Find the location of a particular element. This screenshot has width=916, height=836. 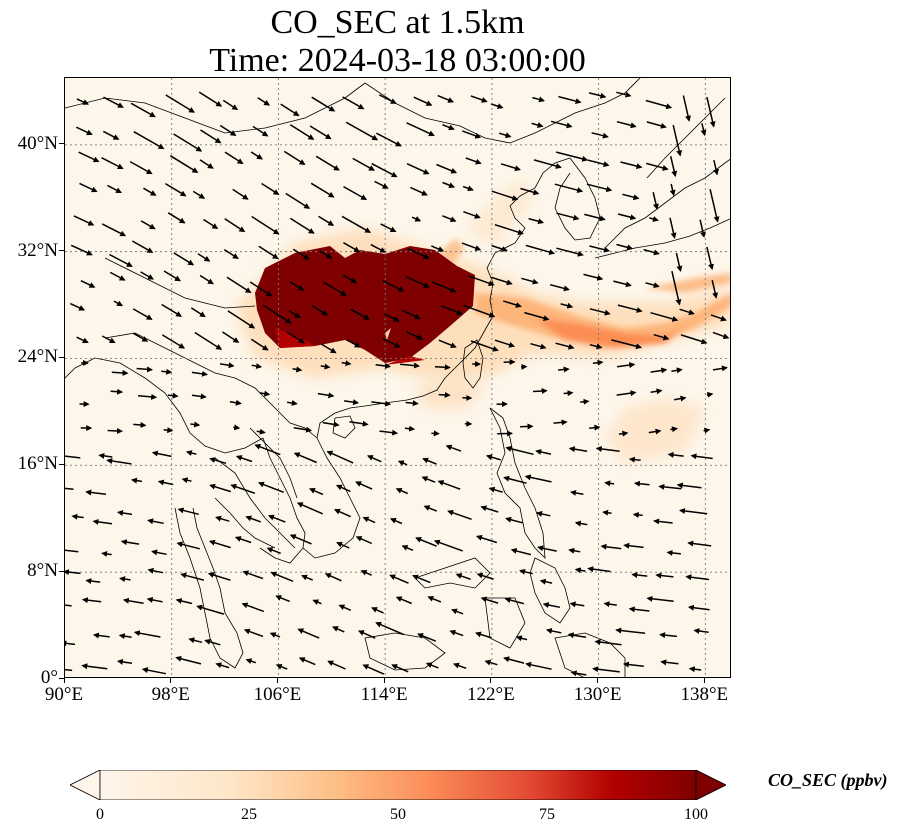

colorbar-gradient is located at coordinates (398, 785).